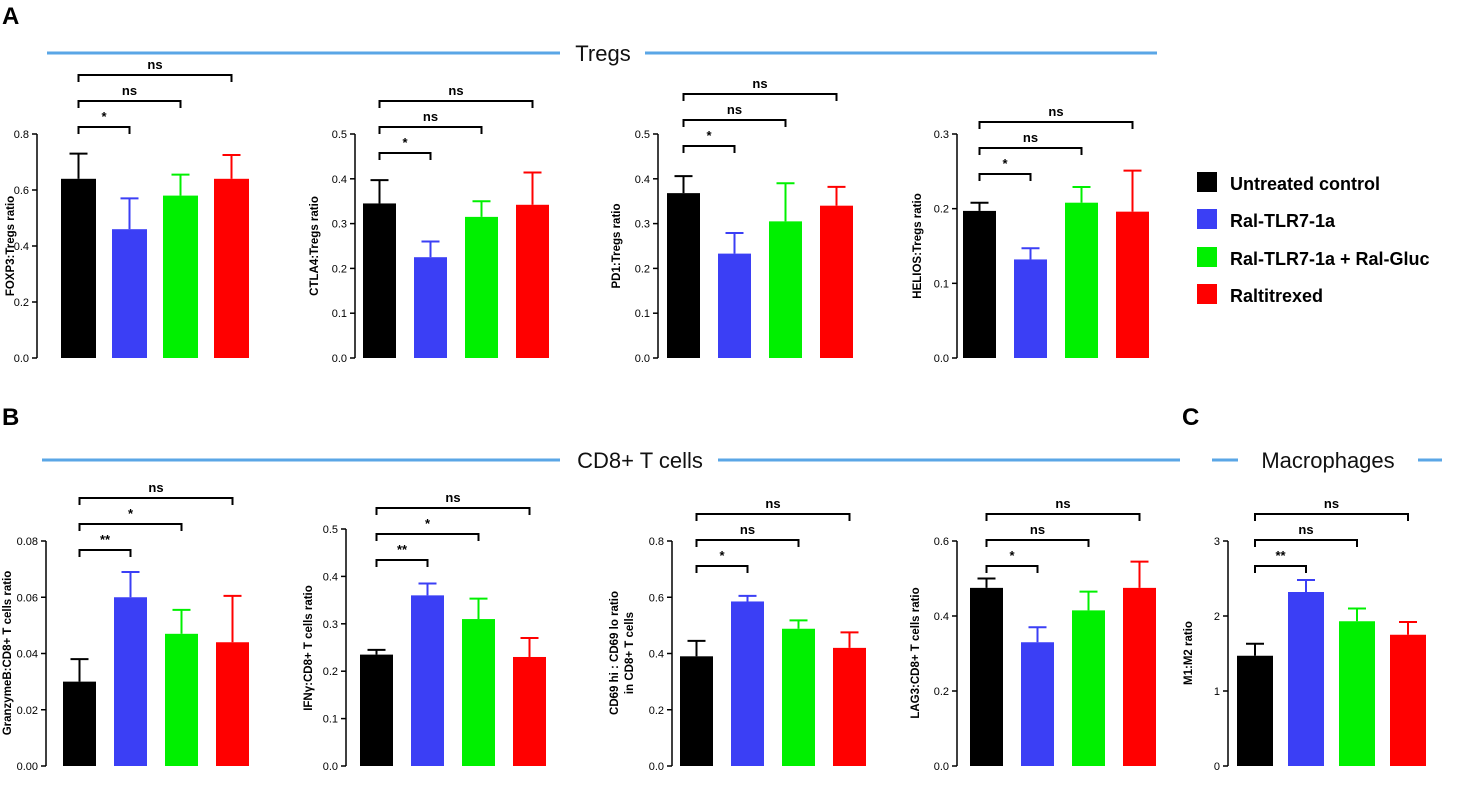 This screenshot has height=787, width=1467. Describe the element at coordinates (10, 417) in the screenshot. I see `panel-letter-b: B` at that location.